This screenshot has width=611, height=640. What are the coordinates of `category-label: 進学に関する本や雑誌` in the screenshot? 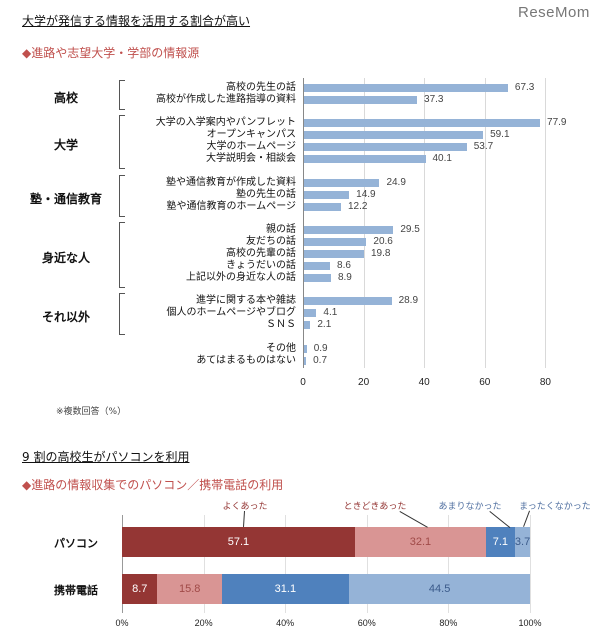 It's located at (246, 300).